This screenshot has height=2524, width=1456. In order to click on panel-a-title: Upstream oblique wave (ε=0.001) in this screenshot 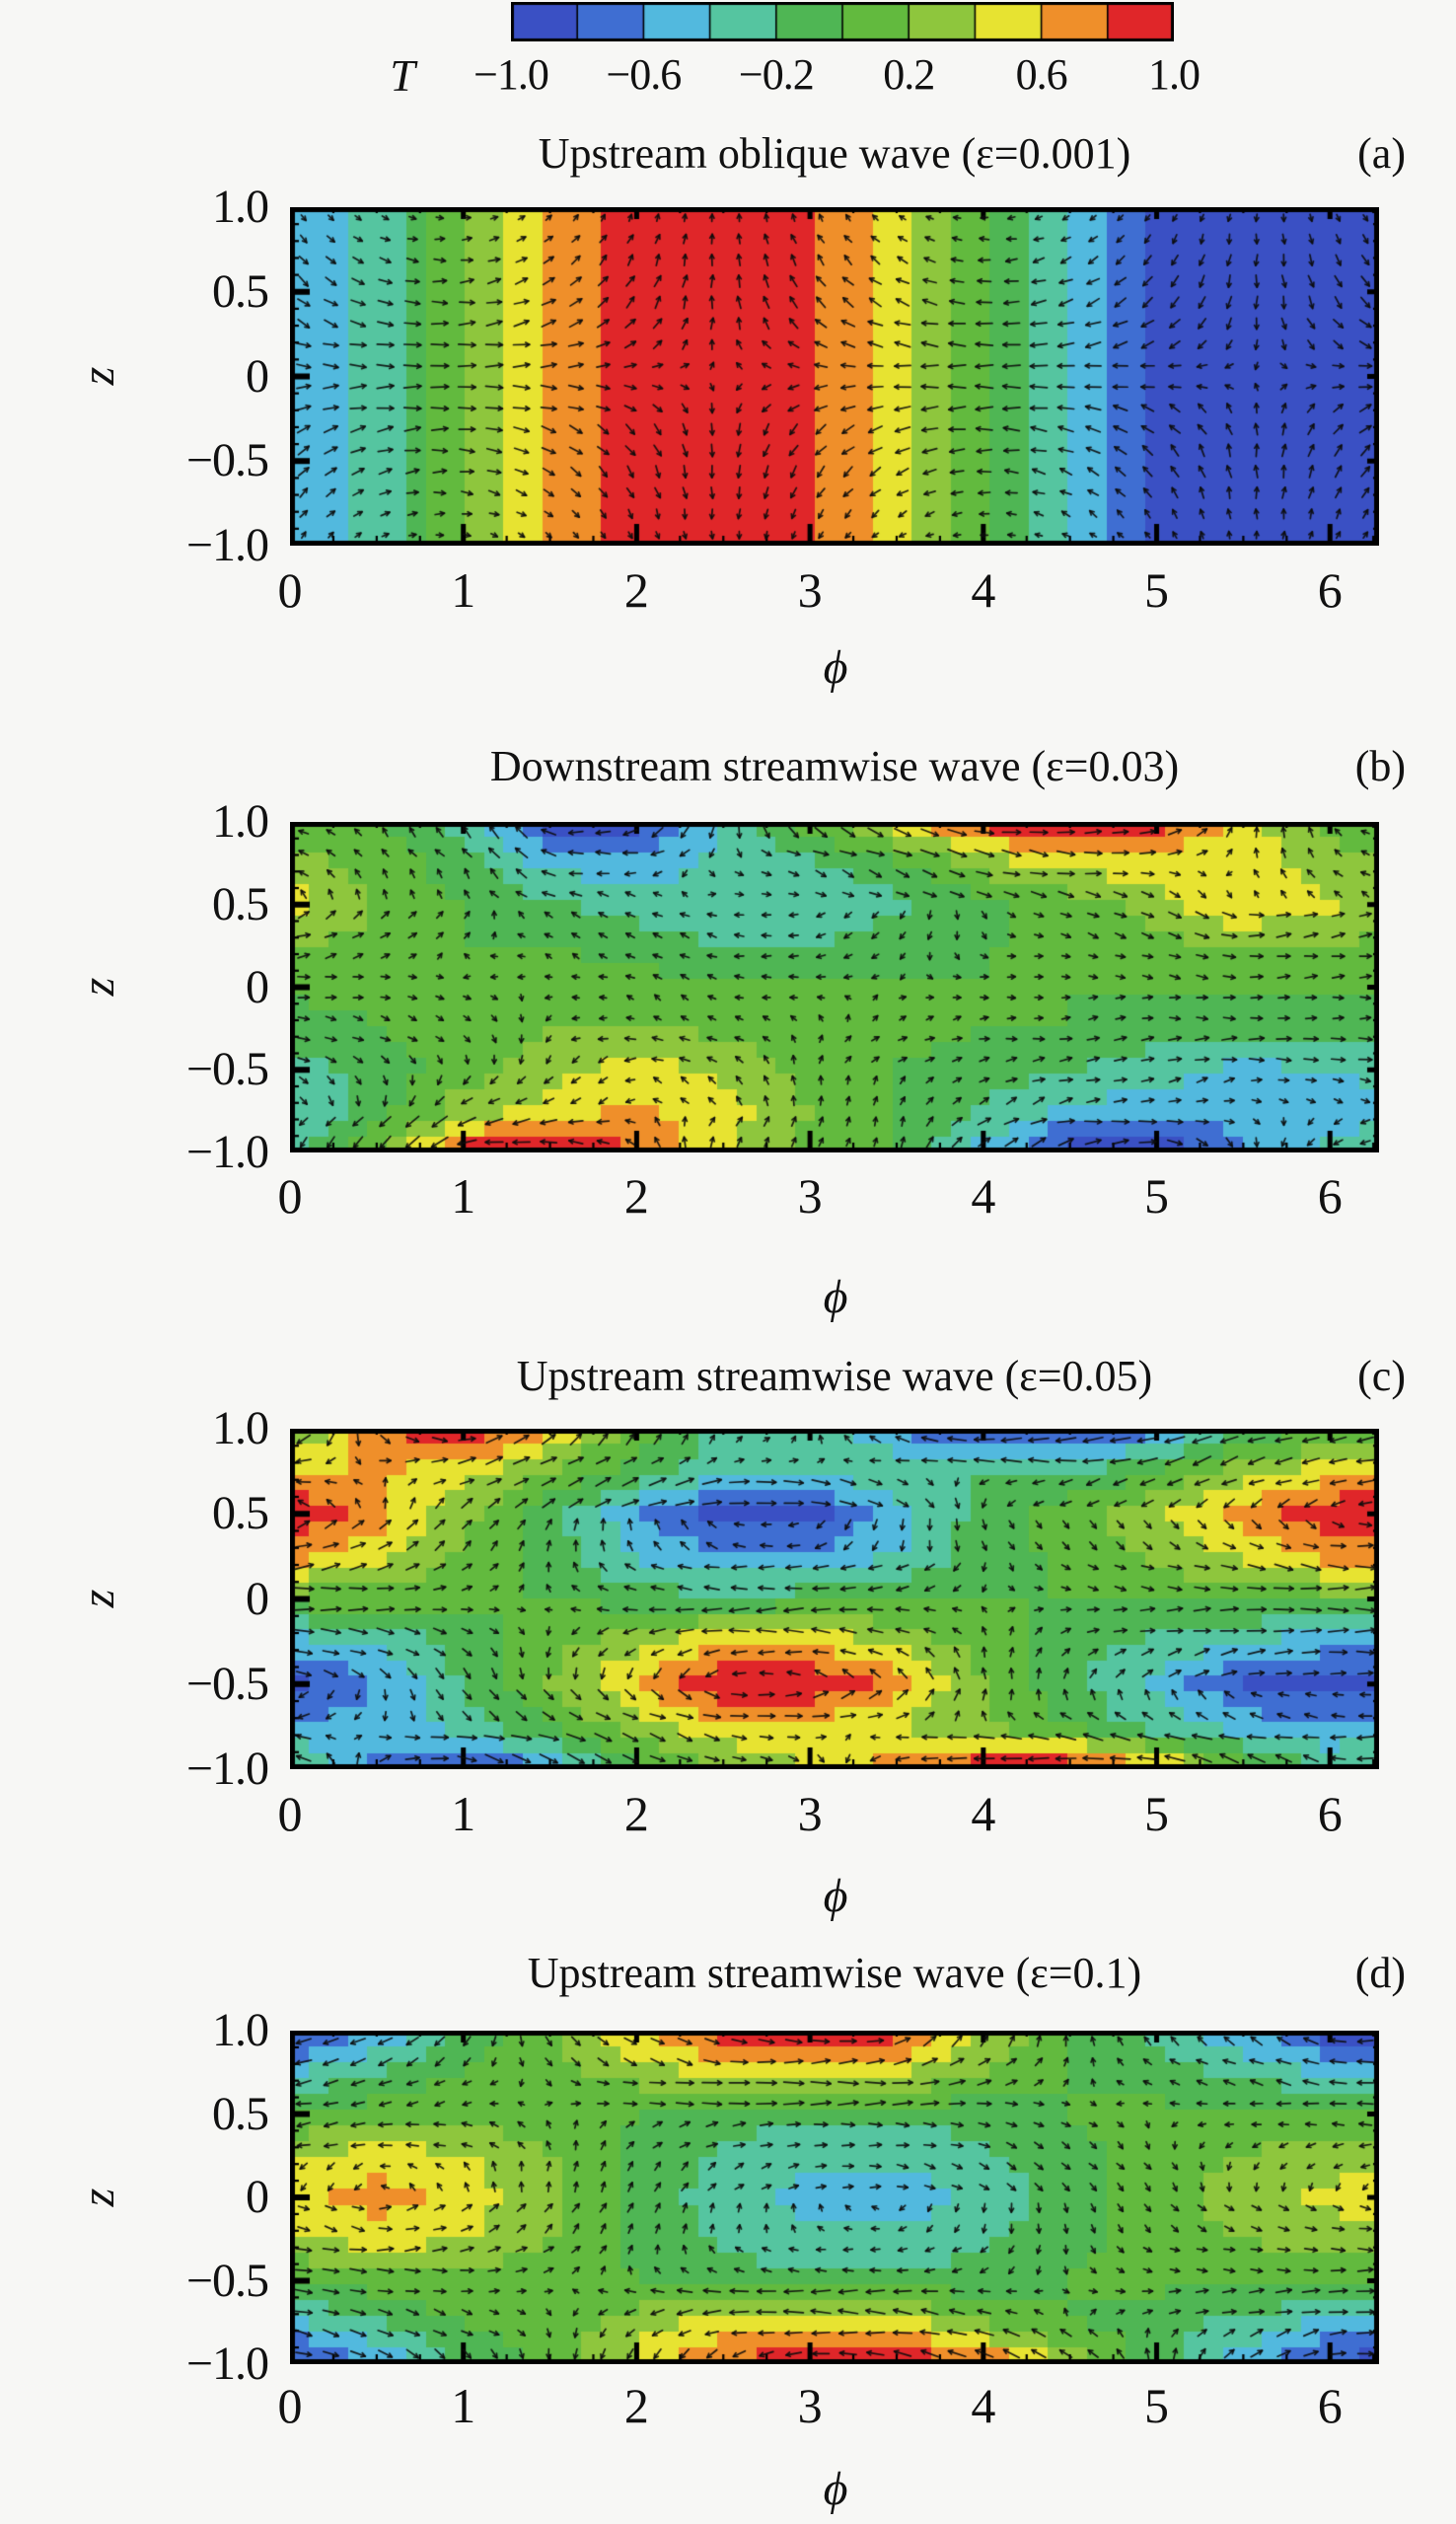, I will do `click(834, 153)`.